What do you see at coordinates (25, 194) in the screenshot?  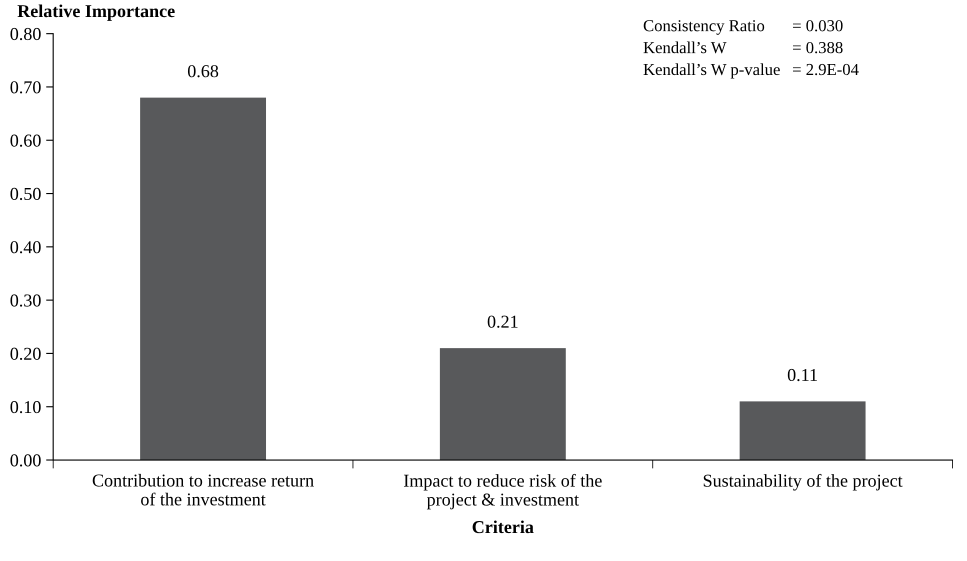 I see `y-tick-label: 0.50` at bounding box center [25, 194].